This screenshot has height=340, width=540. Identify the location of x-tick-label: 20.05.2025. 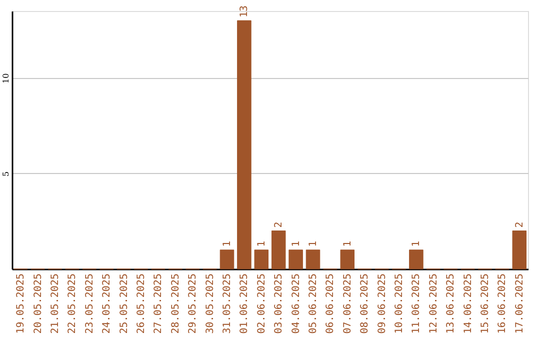
(38, 304).